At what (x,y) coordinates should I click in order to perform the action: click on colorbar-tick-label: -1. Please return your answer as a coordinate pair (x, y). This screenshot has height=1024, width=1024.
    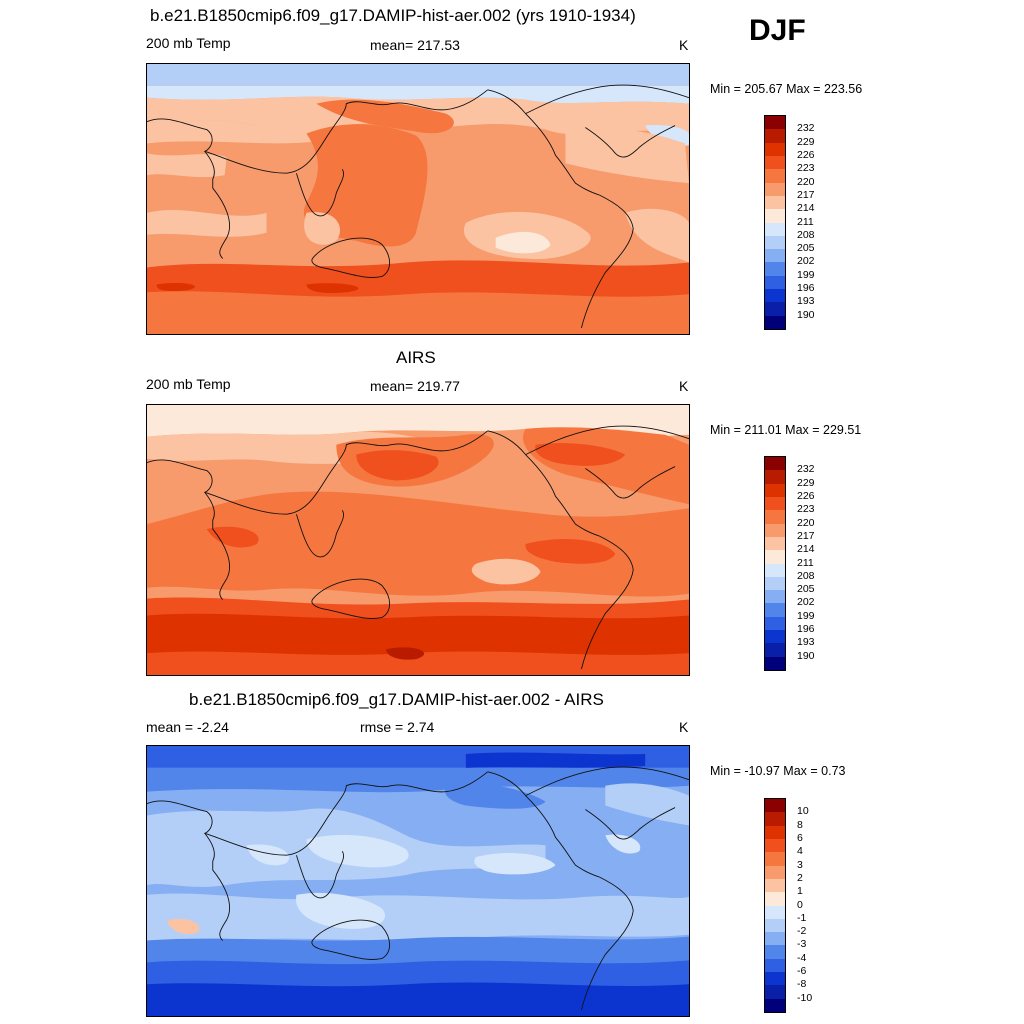
    Looking at the image, I should click on (802, 917).